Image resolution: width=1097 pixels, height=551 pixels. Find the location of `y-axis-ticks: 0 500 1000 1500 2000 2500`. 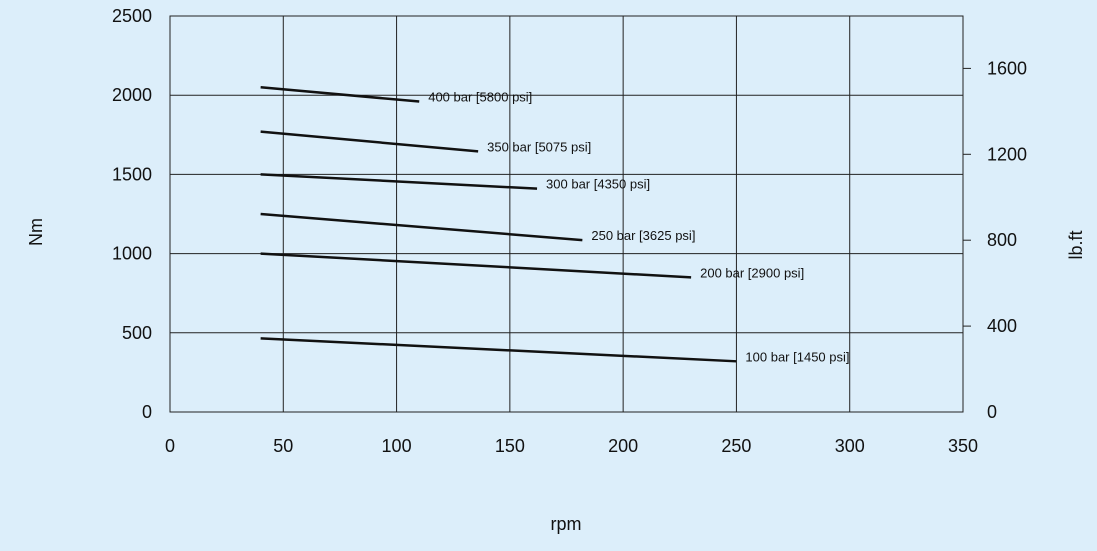

y-axis-ticks: 0 500 1000 1500 2000 2500 is located at coordinates (132, 214).